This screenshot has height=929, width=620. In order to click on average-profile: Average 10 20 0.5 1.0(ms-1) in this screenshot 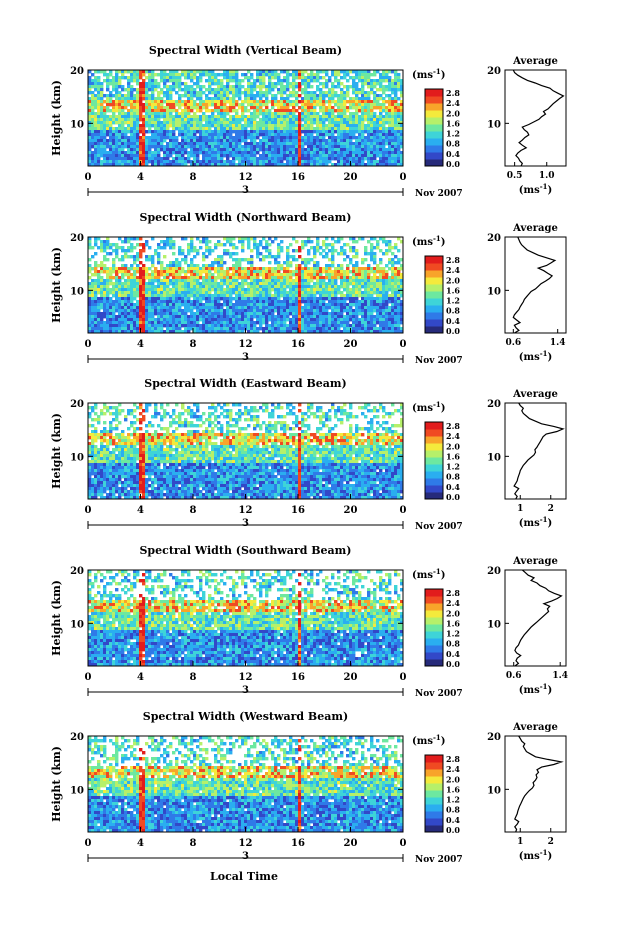, I will do `click(527, 126)`.